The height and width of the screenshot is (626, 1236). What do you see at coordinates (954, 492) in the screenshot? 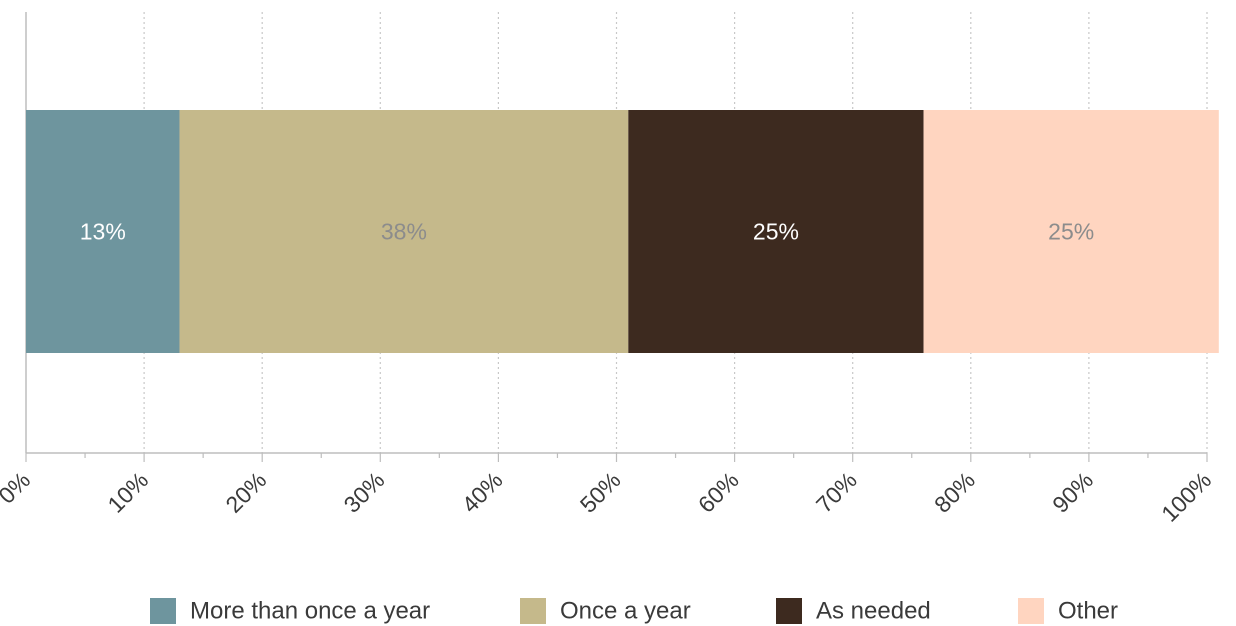
I see `x-tick-label: 80%` at bounding box center [954, 492].